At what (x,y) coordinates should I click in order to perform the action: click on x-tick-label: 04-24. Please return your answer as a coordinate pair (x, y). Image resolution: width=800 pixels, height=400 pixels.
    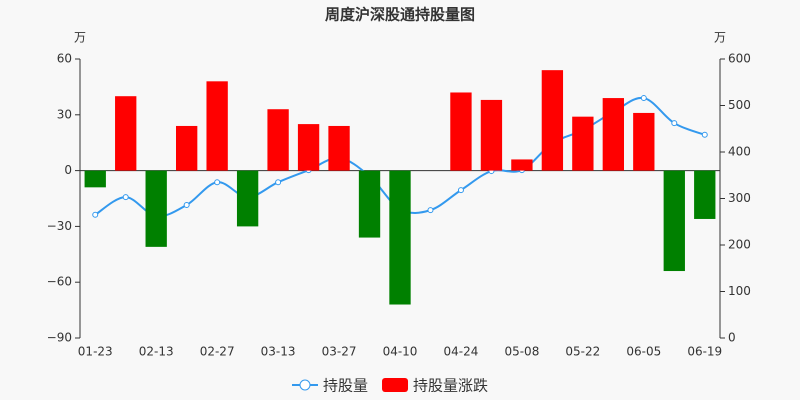
    Looking at the image, I should click on (461, 352).